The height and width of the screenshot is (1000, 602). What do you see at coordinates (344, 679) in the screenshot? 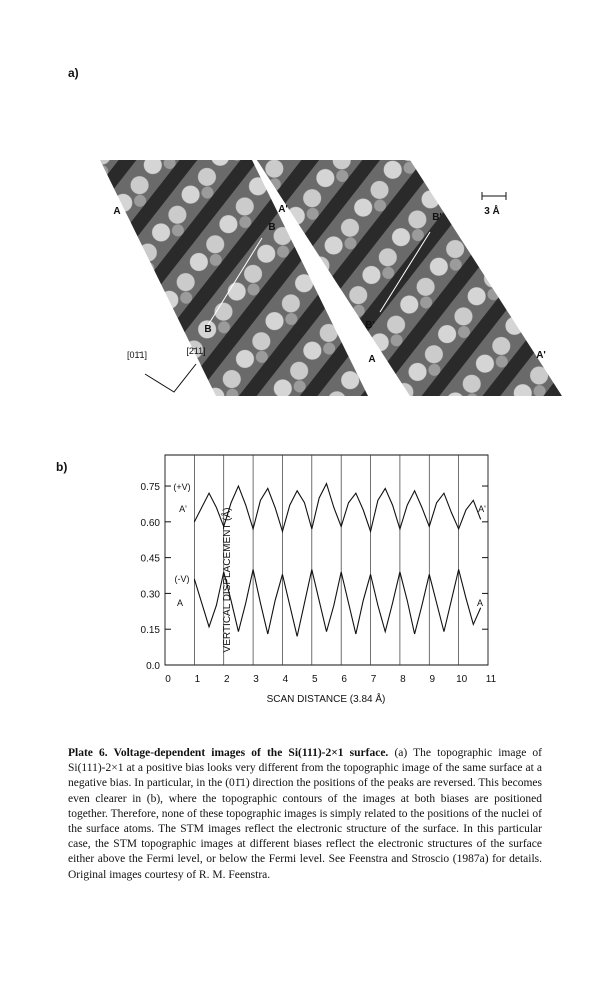
I see `x-tick-label: 6` at bounding box center [344, 679].